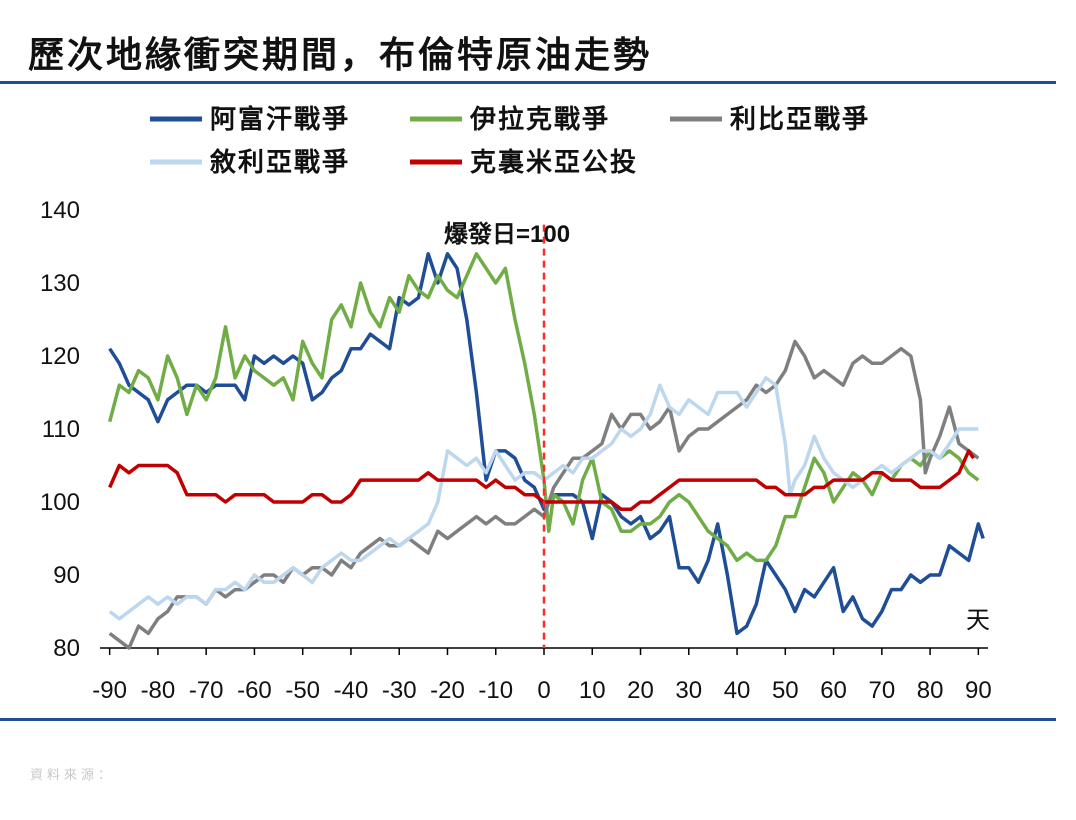 This screenshot has height=820, width=1076. Describe the element at coordinates (554, 162) in the screenshot. I see `legend-label-5: 克裏米亞公投` at that location.